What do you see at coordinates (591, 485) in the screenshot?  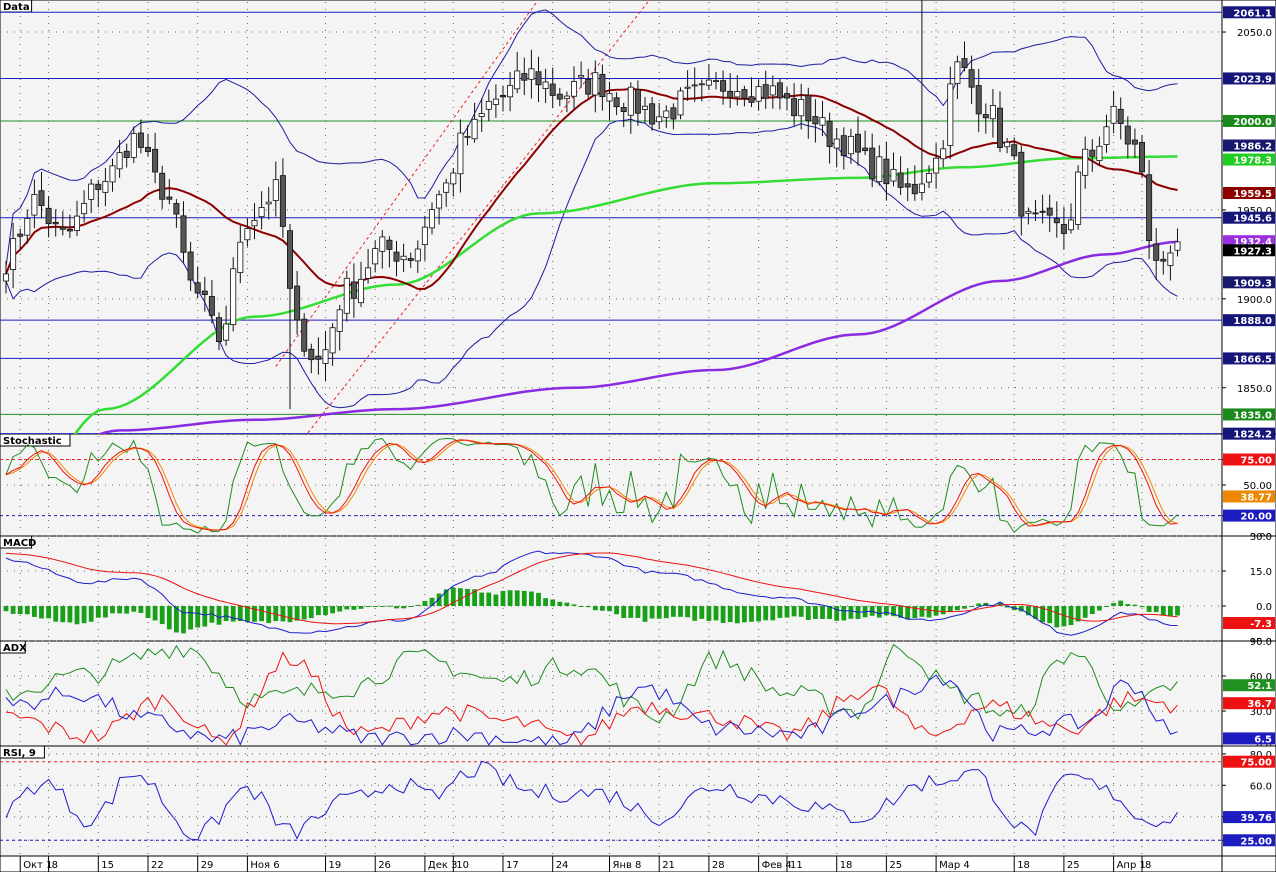 I see `stochastic-slow-line` at bounding box center [591, 485].